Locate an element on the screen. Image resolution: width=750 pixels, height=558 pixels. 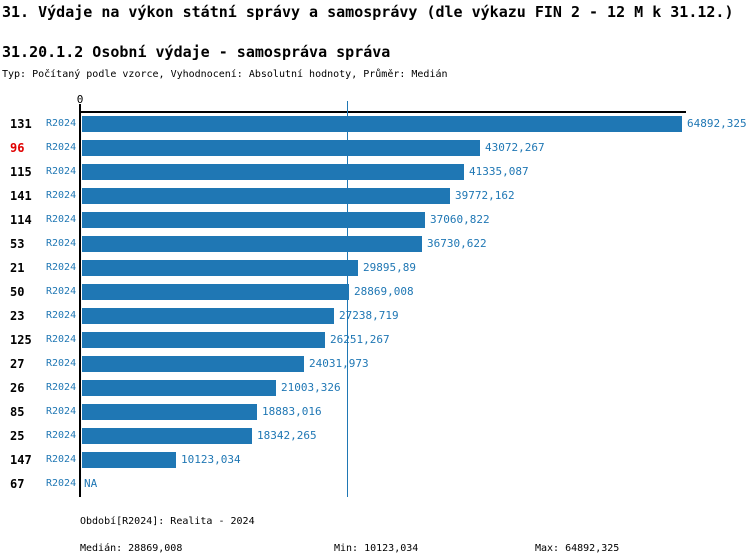
footer-max-text: Max: 64892,325 is located at coordinates (577, 548).